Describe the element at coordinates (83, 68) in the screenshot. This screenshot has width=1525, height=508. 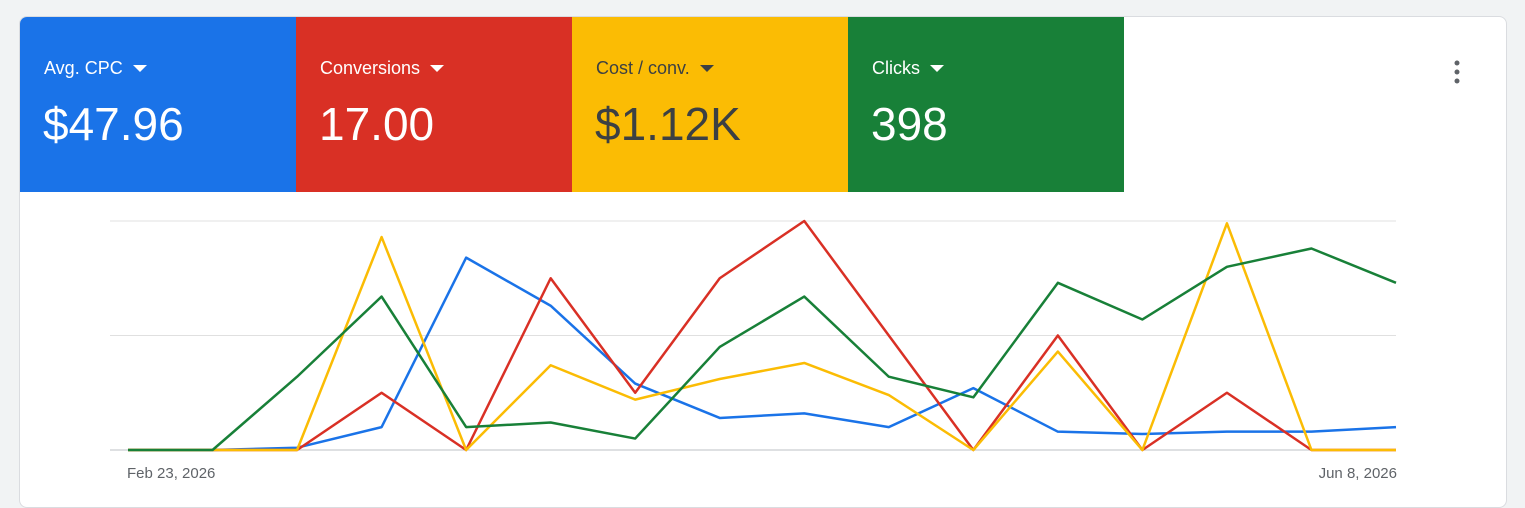
I see `metric-name: Avg. CPC` at that location.